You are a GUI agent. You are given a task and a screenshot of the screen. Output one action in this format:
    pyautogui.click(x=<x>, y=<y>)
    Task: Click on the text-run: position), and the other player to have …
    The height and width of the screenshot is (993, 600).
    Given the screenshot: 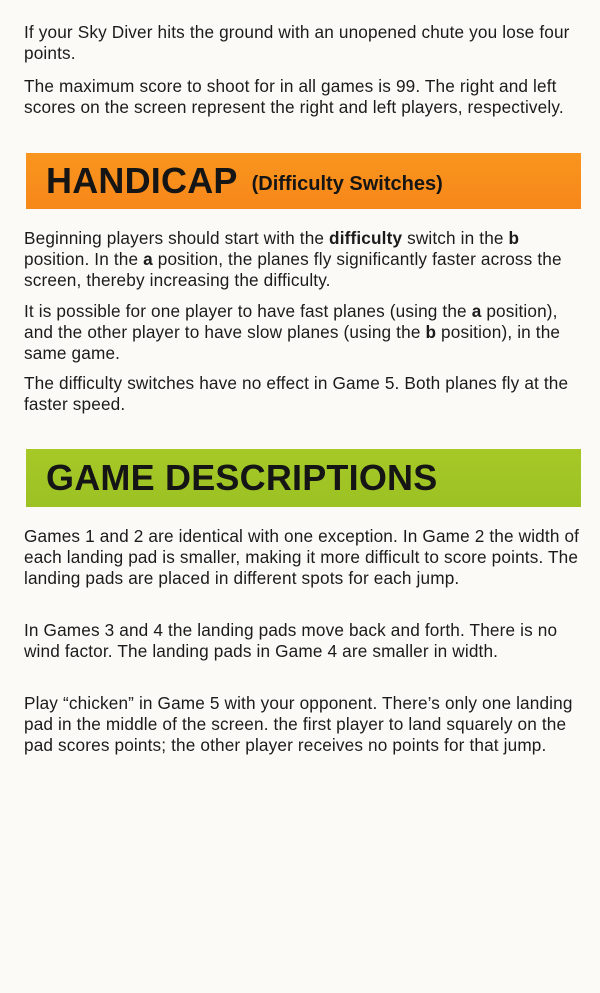 What is the action you would take?
    pyautogui.click(x=291, y=321)
    